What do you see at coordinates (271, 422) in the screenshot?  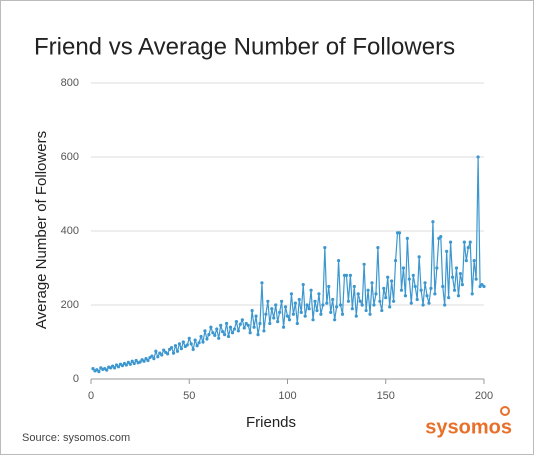 I see `x-axis-label: Friends` at bounding box center [271, 422].